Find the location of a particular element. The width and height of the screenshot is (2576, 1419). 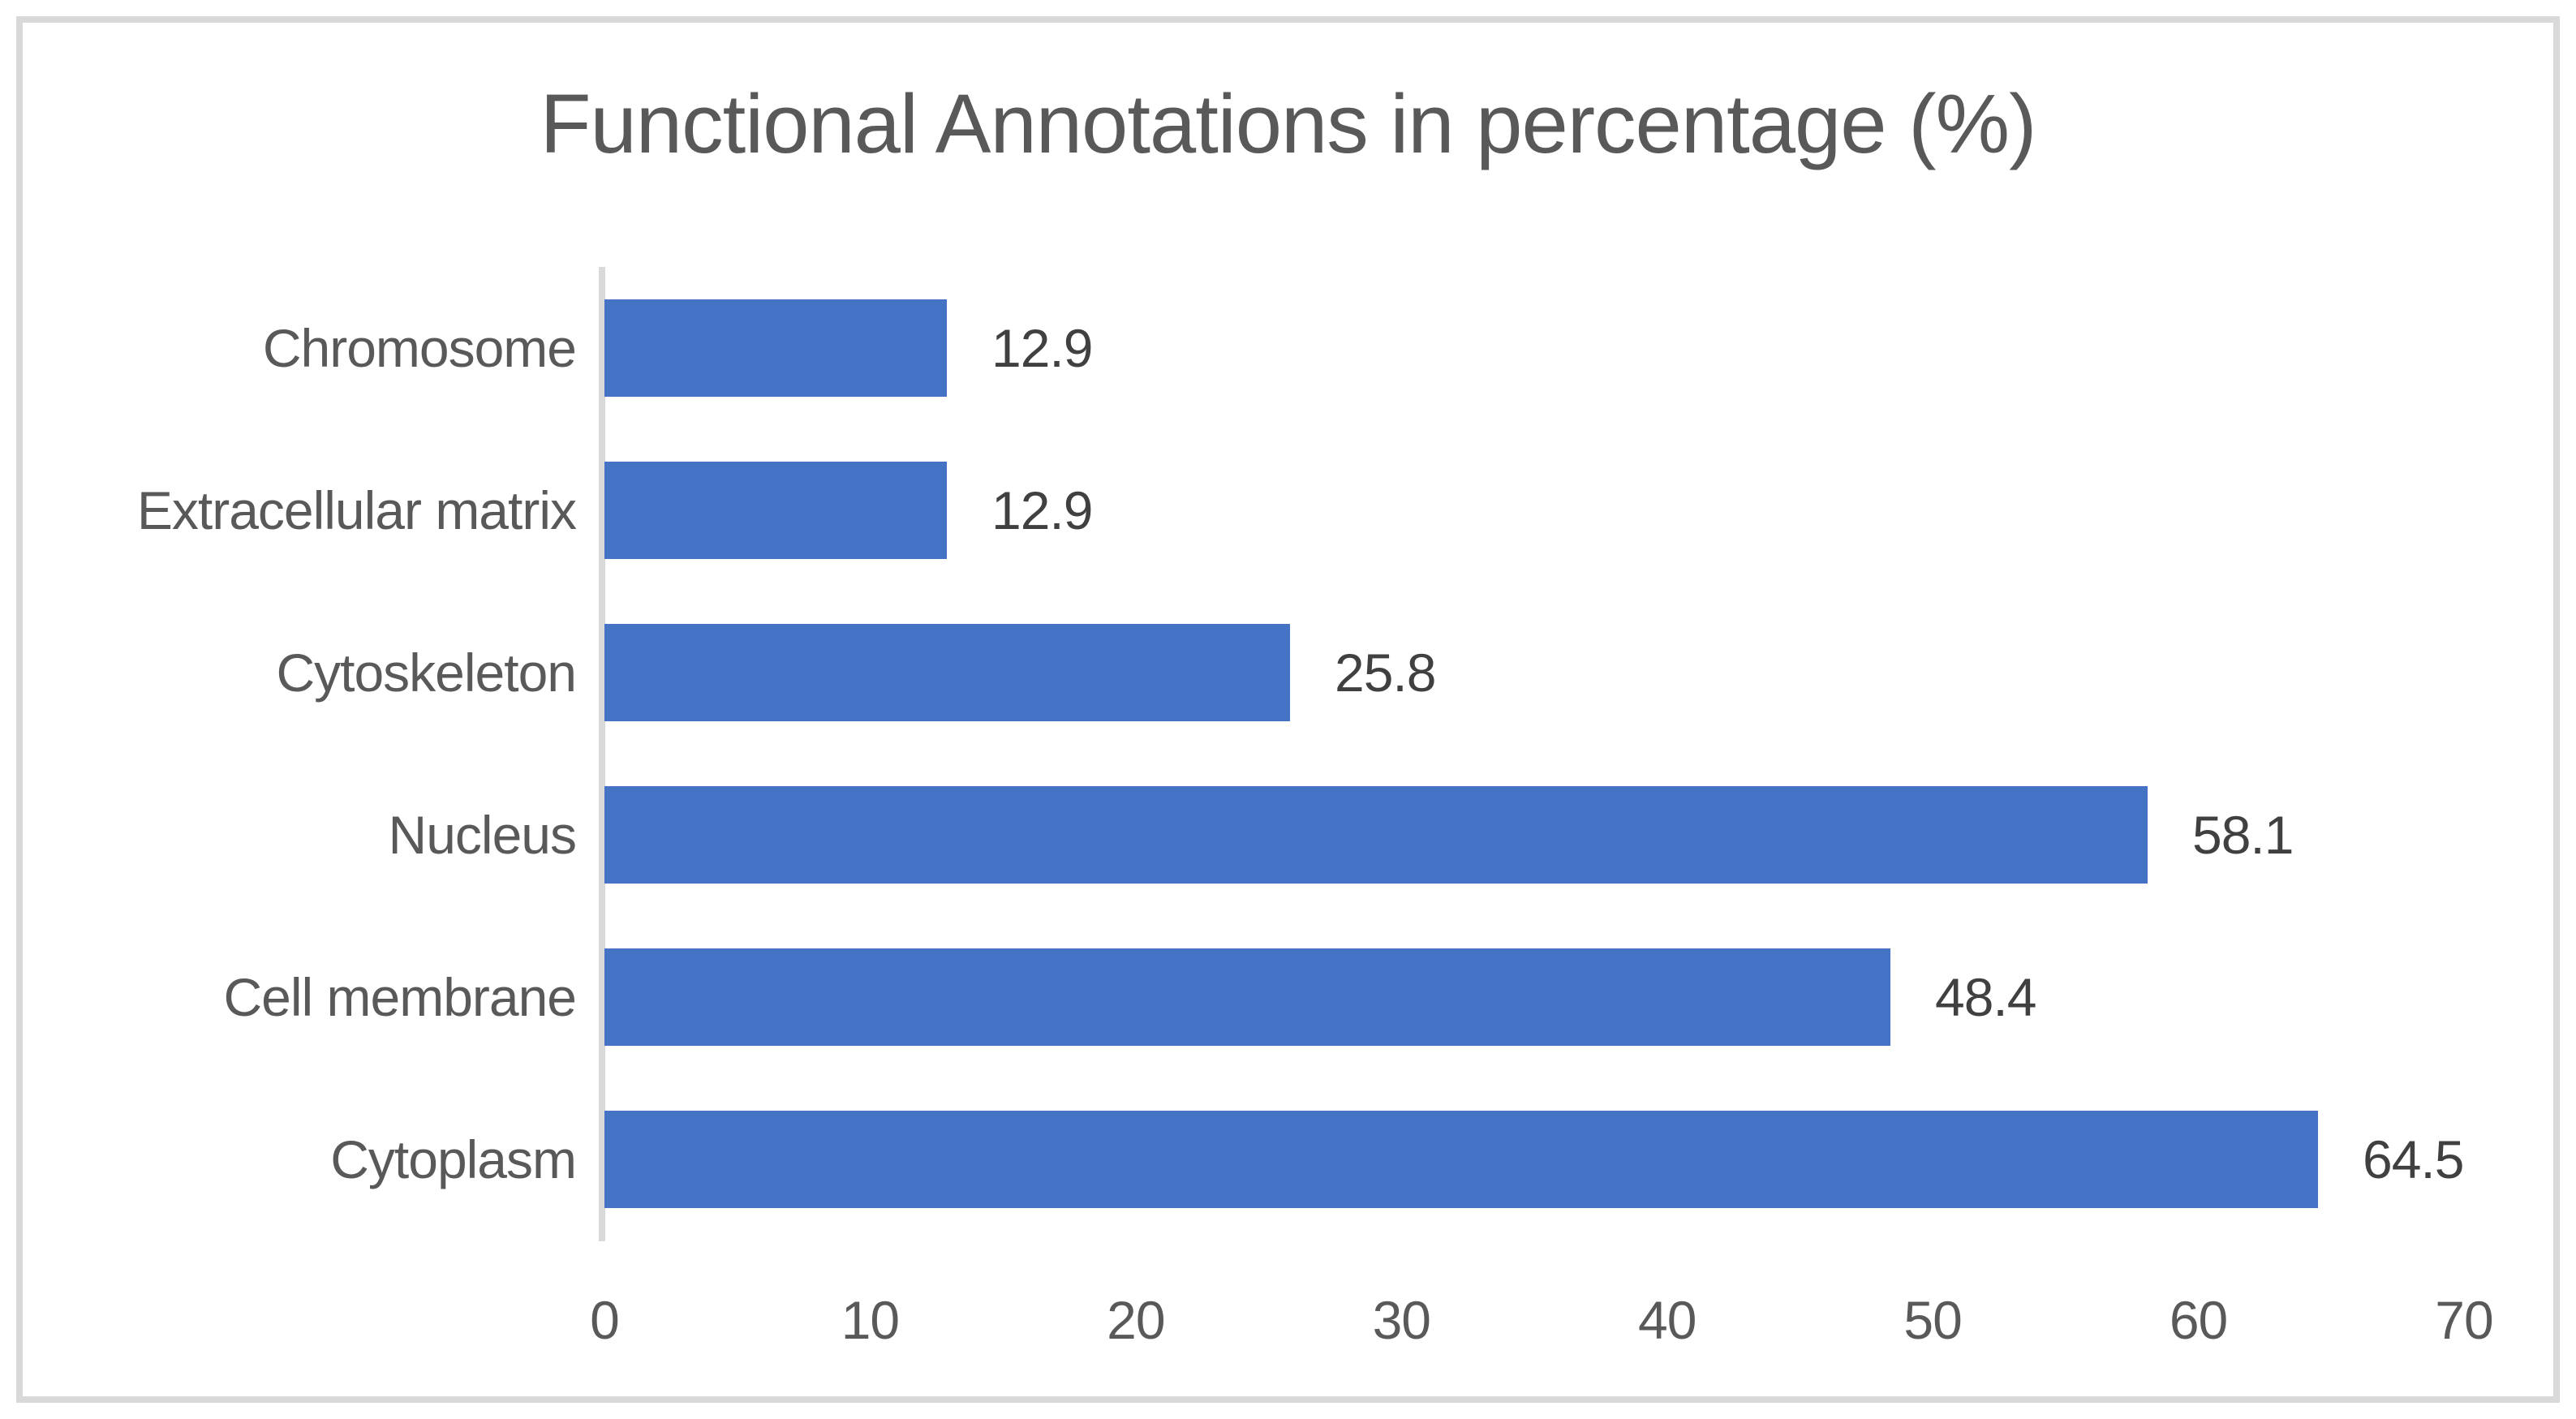

x-axis-tick-label: 50 is located at coordinates (1933, 1320).